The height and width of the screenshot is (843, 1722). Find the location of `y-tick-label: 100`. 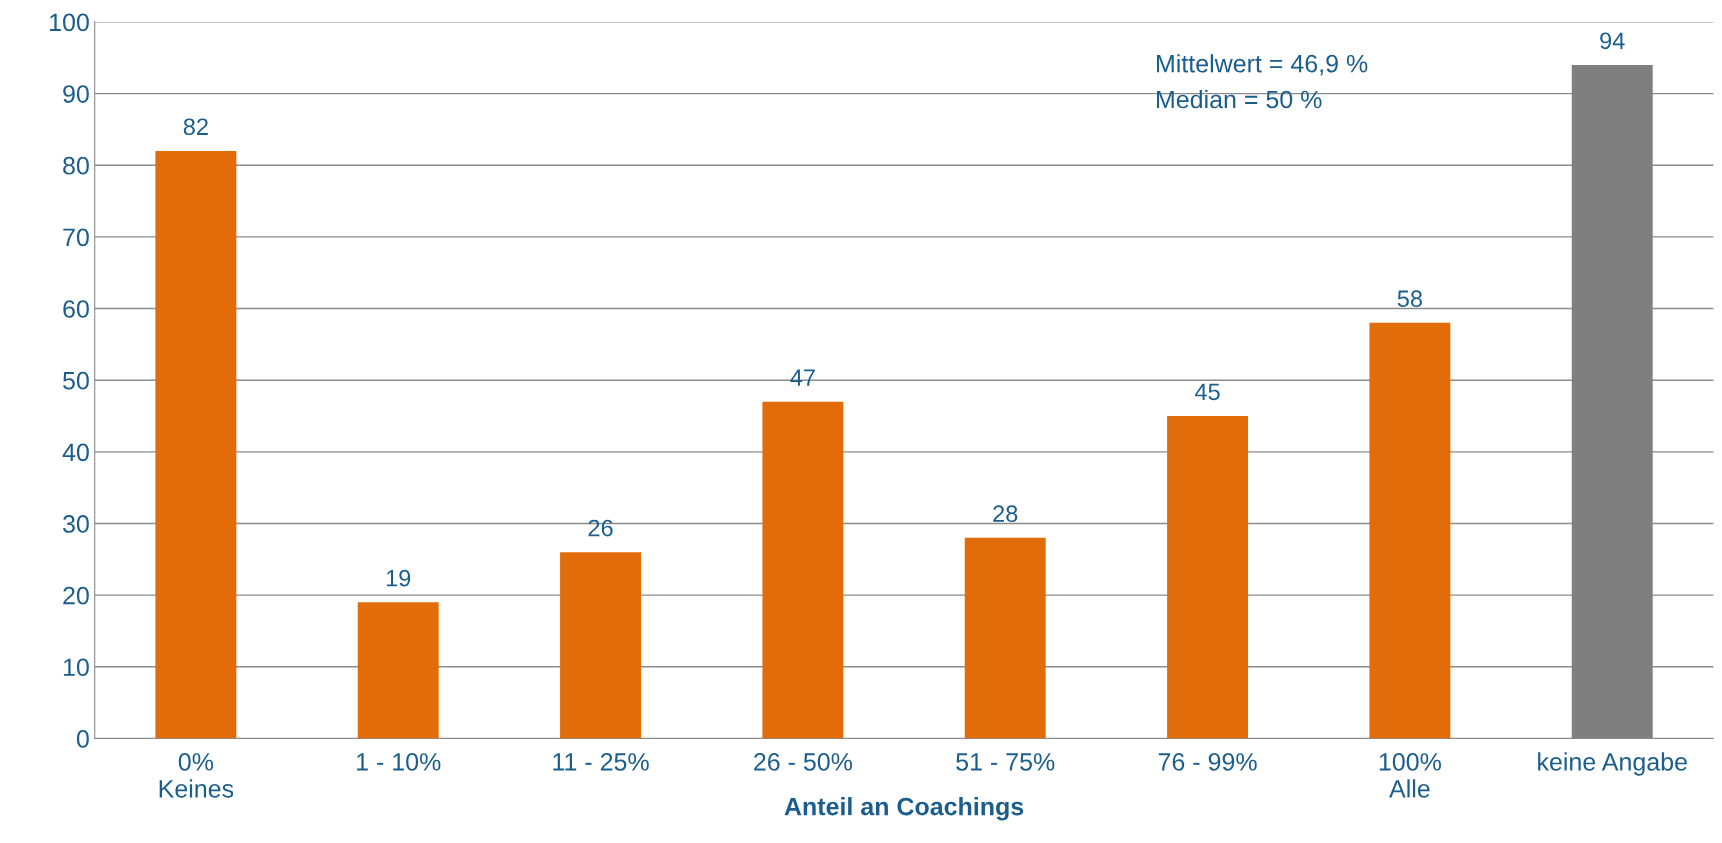

y-tick-label: 100 is located at coordinates (69, 22).